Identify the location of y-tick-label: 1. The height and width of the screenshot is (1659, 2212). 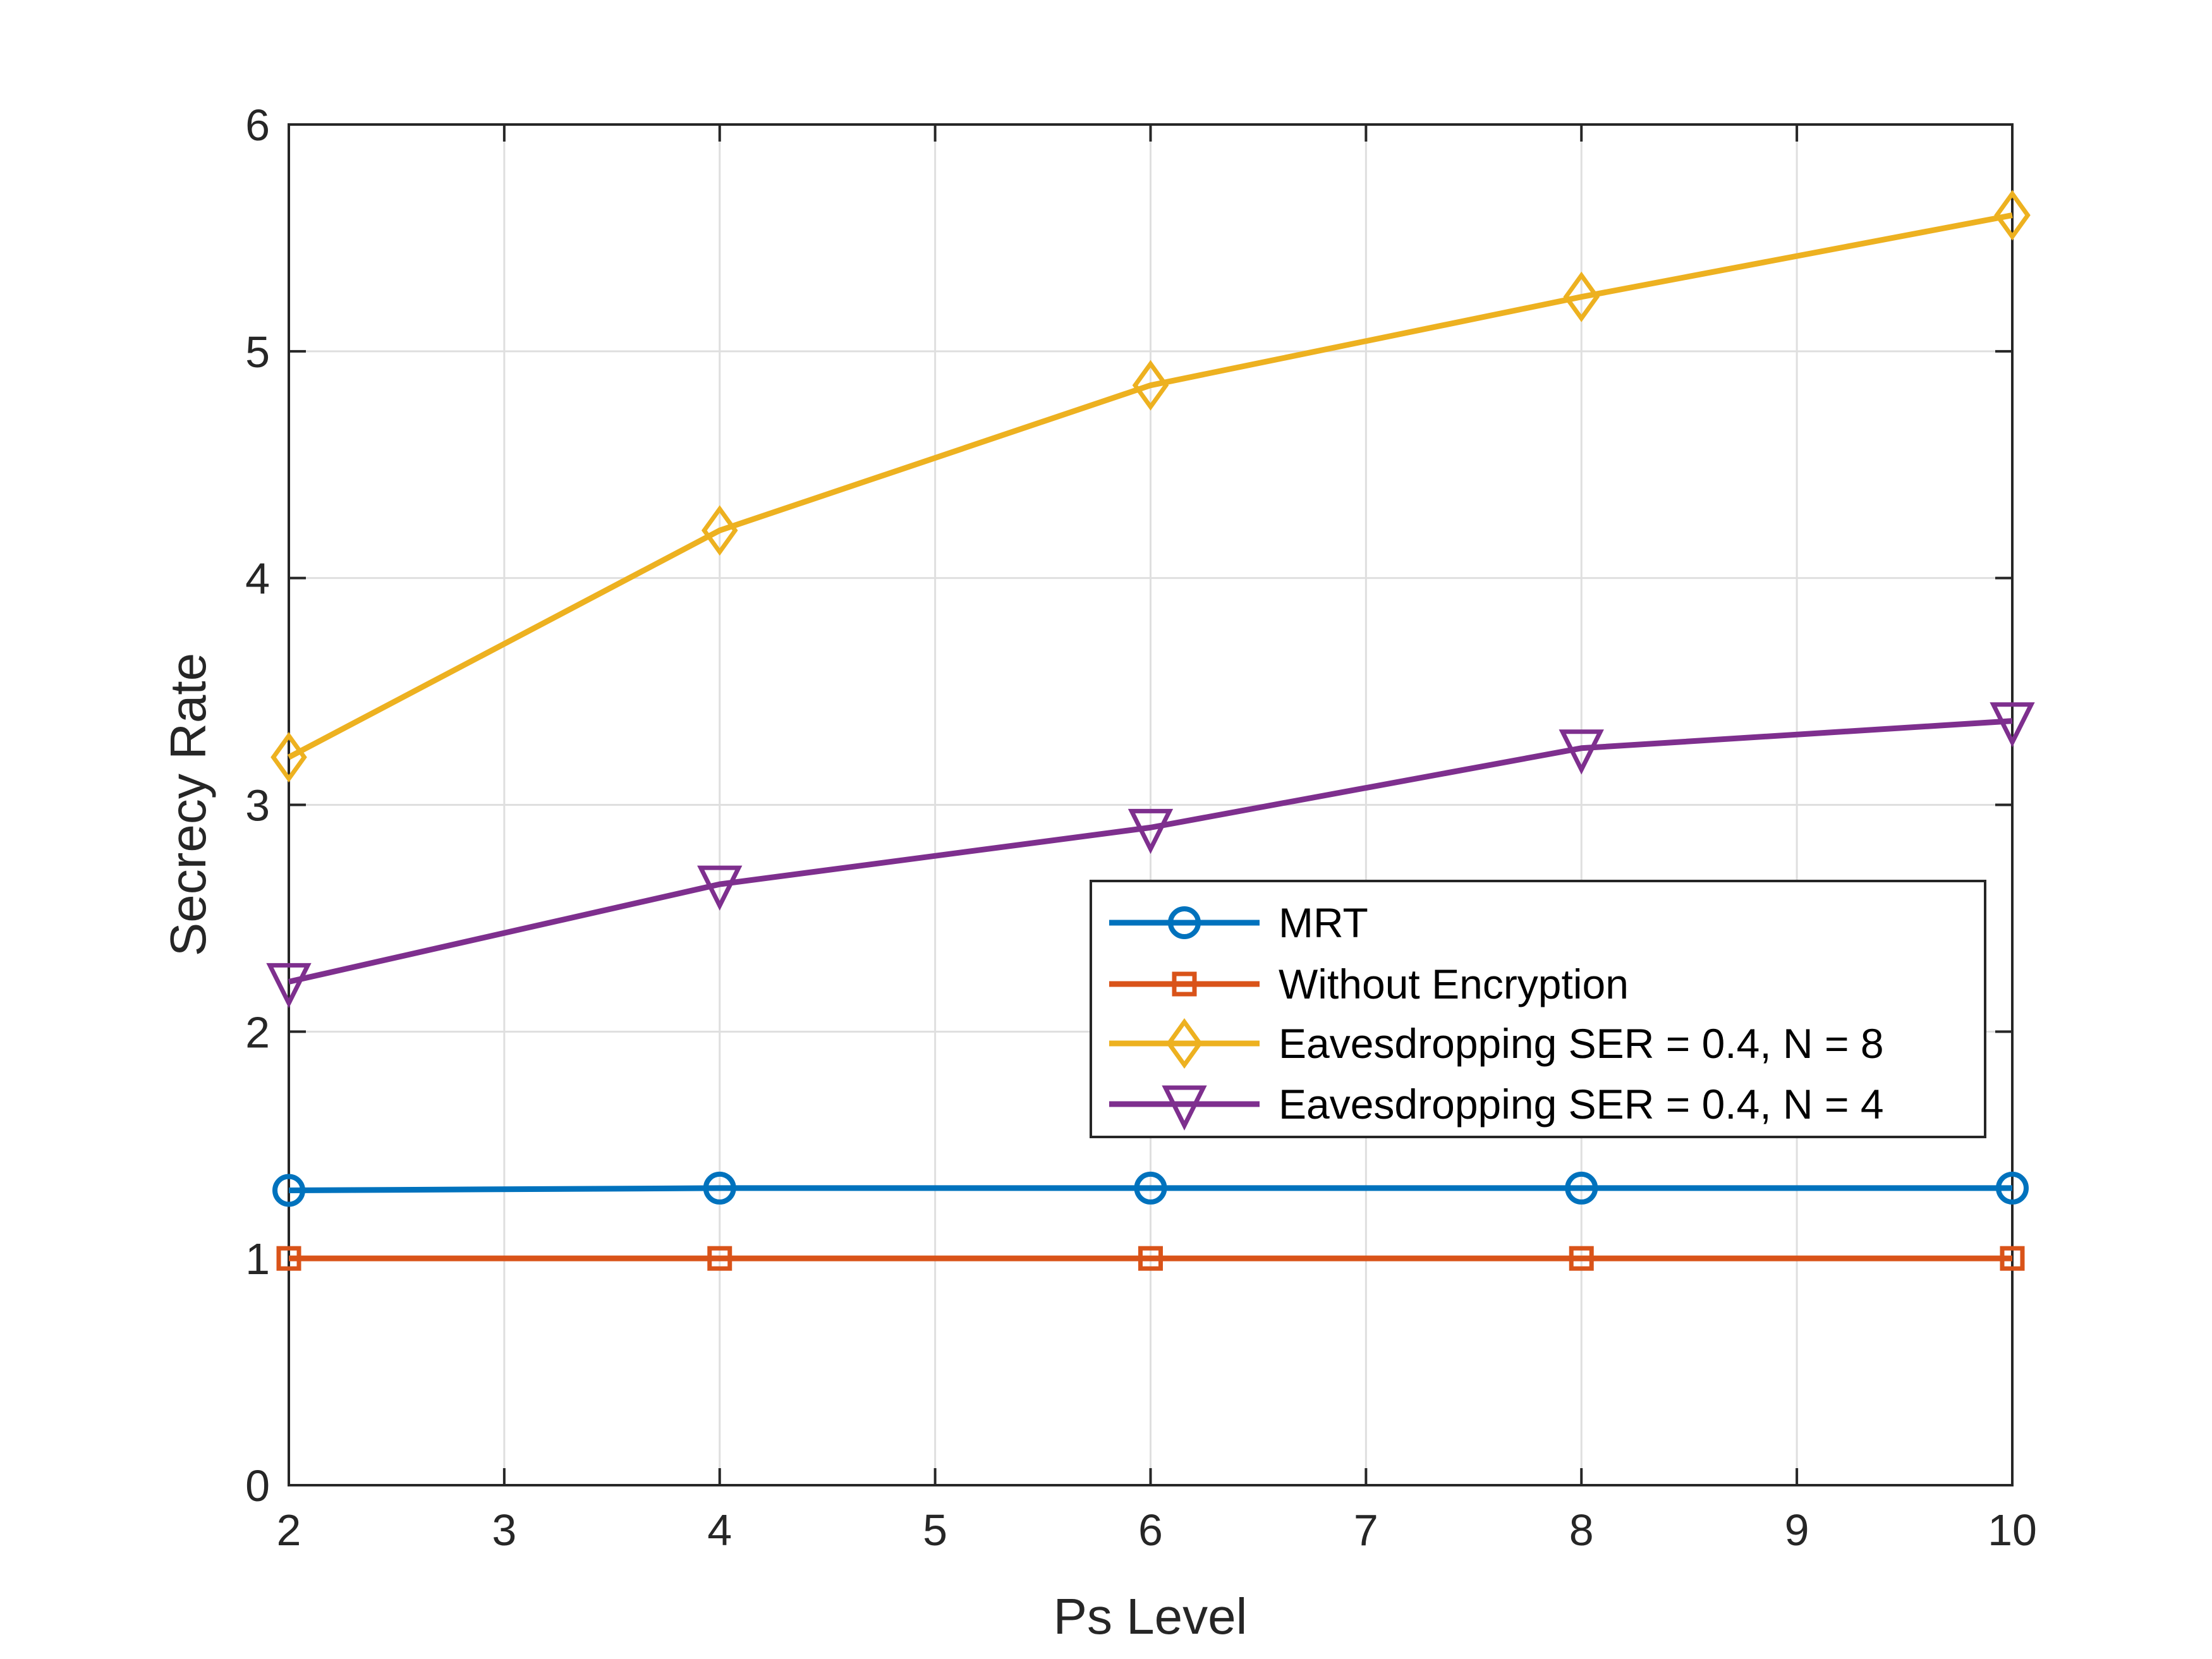
(257, 1259).